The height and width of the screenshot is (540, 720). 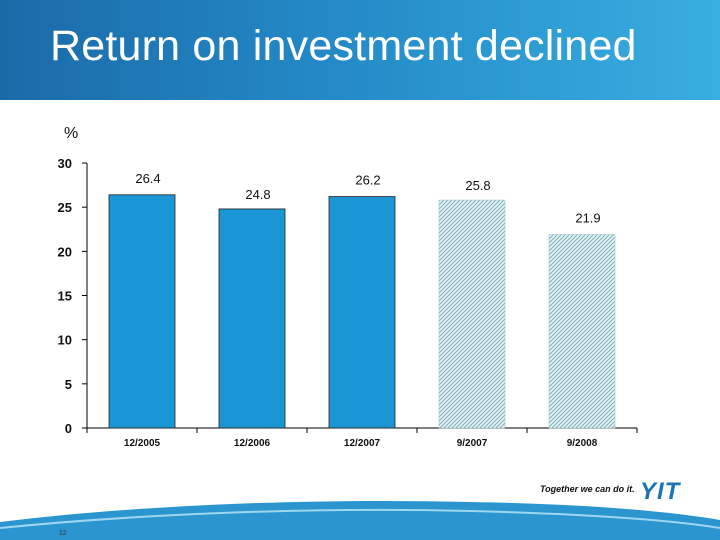 I want to click on bar-12-2007, so click(x=362, y=312).